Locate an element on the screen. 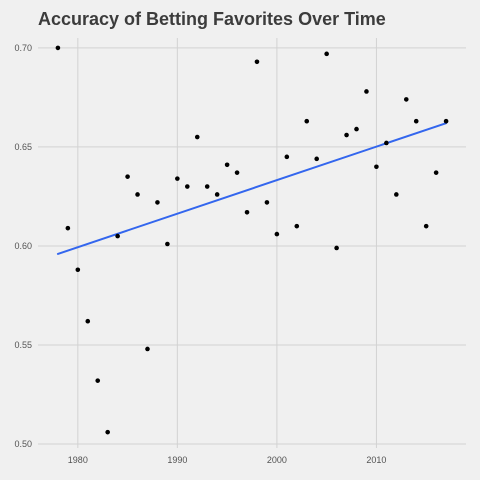 This screenshot has width=480, height=480. y-tick-label: 0.65 is located at coordinates (23, 147).